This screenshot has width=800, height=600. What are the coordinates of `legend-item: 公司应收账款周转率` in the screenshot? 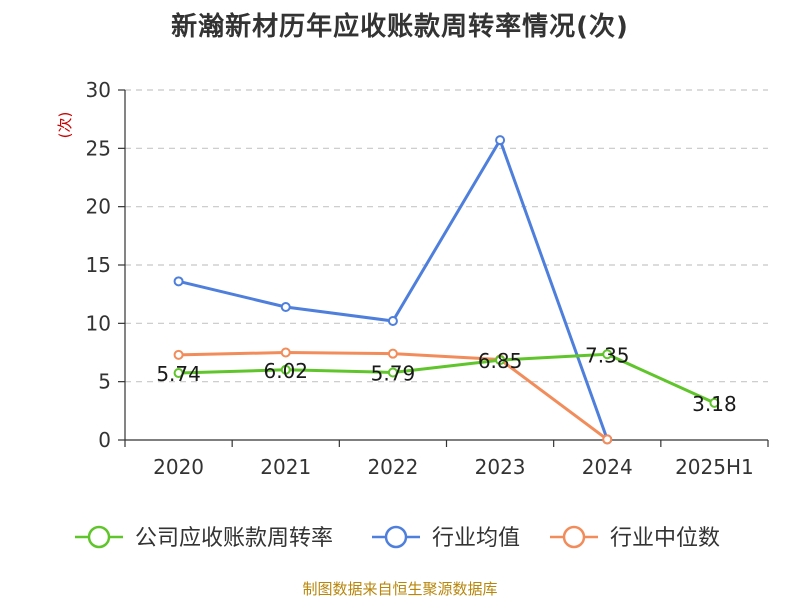 It's located at (204, 538).